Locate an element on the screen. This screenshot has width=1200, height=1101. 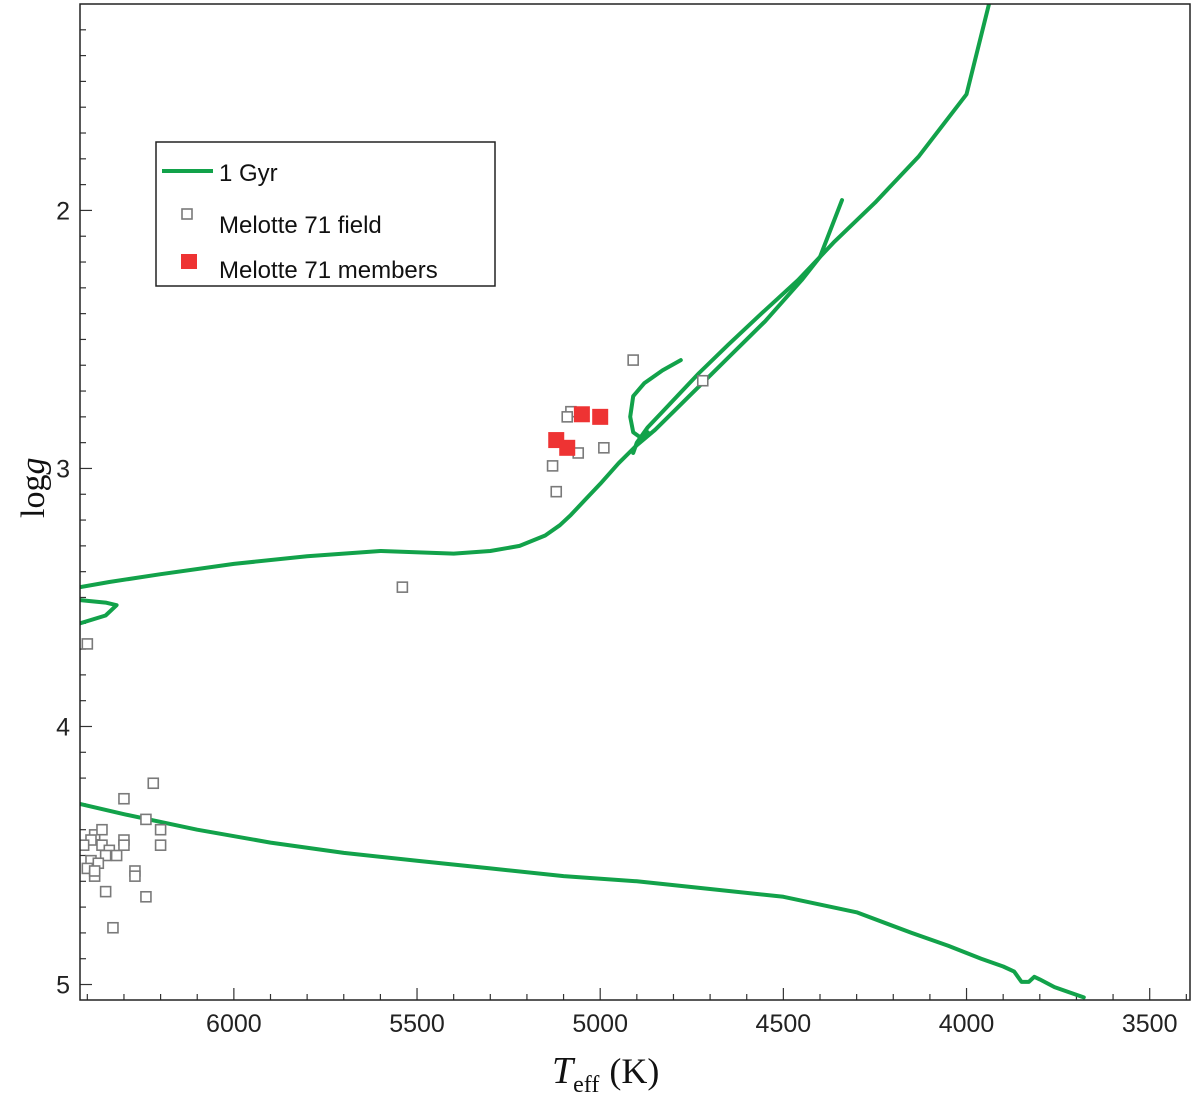
y-axis-label-var: g is located at coordinates (33, 466).